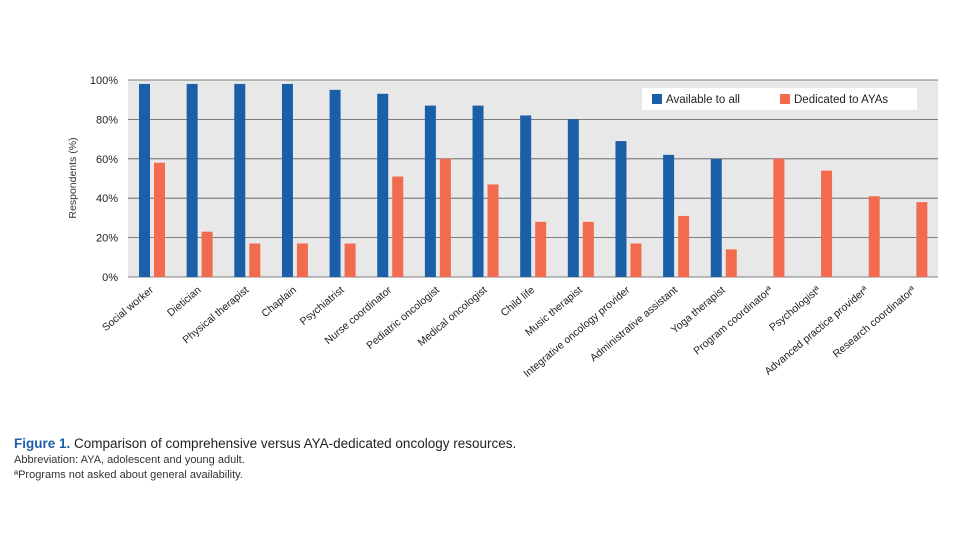 This screenshot has width=960, height=540. What do you see at coordinates (184, 301) in the screenshot?
I see `x-tick-label-dietician: Dietician` at bounding box center [184, 301].